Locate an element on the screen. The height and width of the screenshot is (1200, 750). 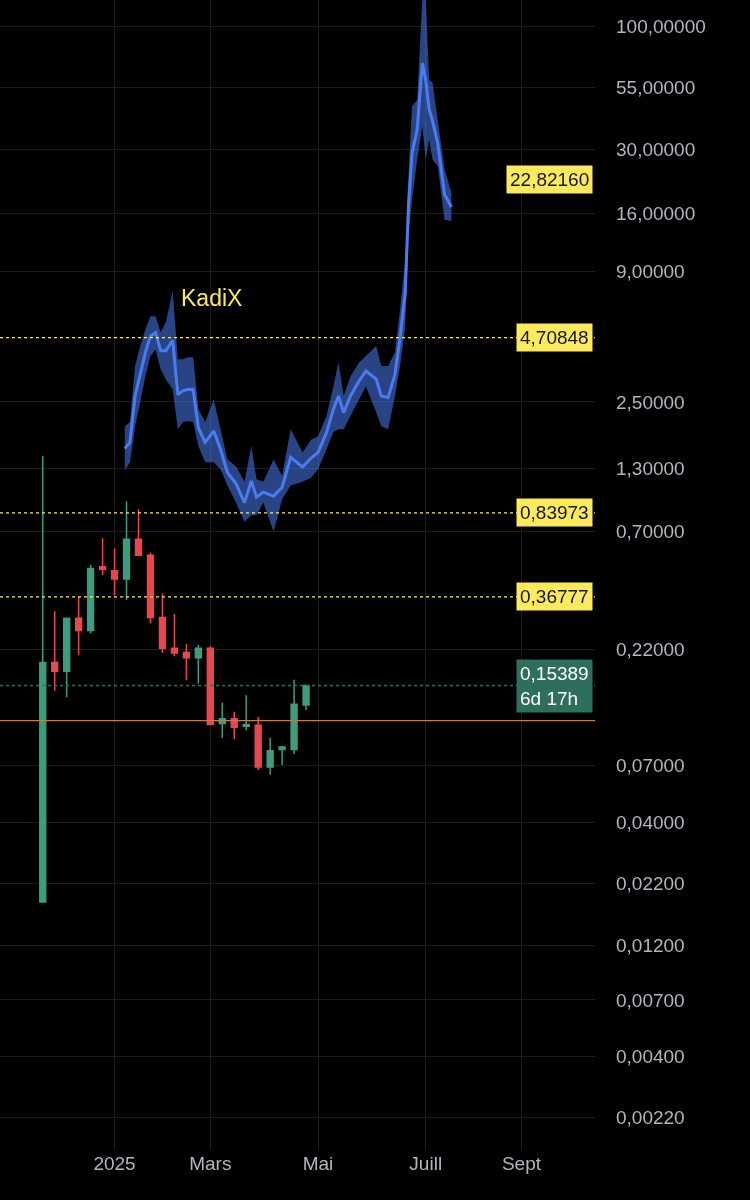
y-tick-label: 9,00000 is located at coordinates (650, 272).